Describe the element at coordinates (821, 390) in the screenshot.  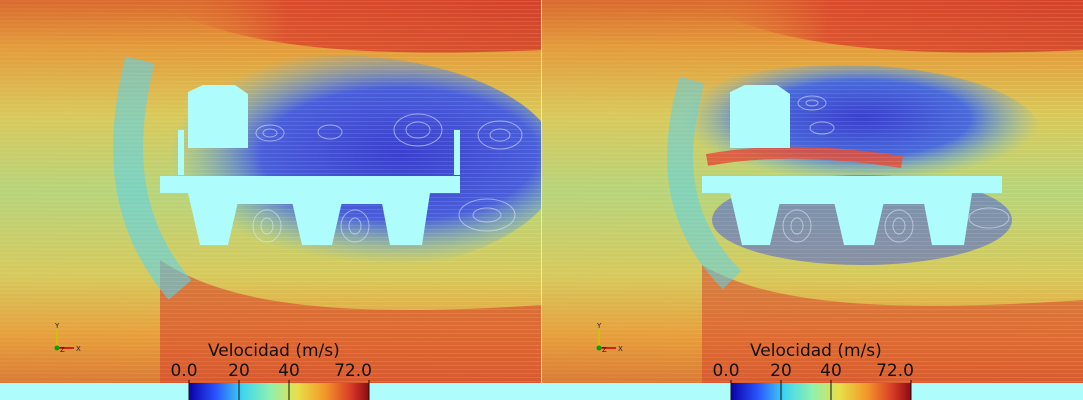
I see `colorbar-right` at that location.